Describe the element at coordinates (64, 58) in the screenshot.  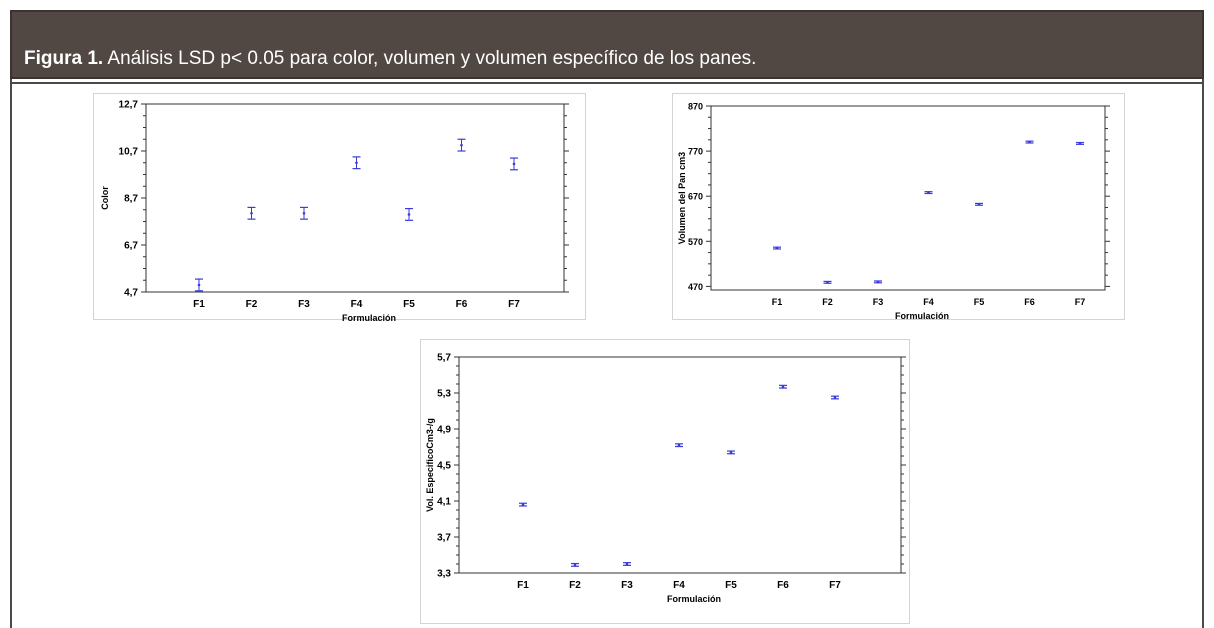
I see `figure-caption-label: Figura 1.` at that location.